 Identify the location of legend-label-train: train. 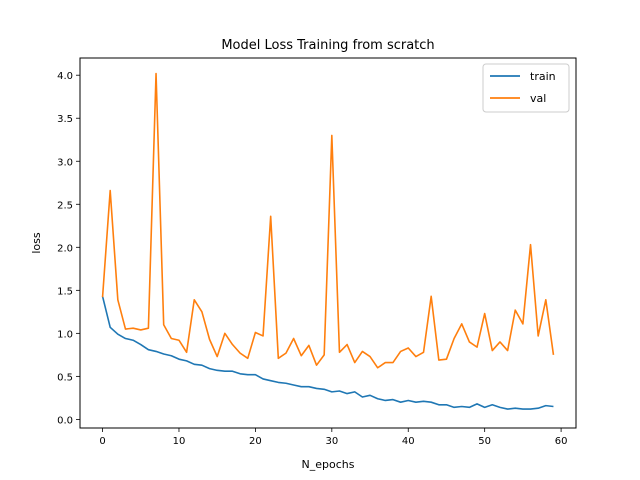
(543, 76).